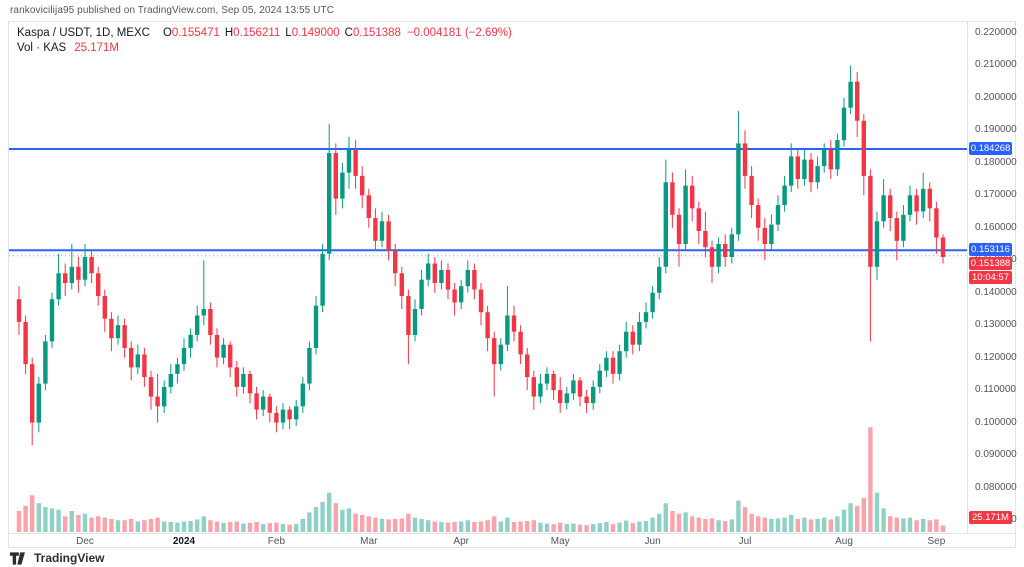  What do you see at coordinates (936, 541) in the screenshot?
I see `time-scale-label: Sep` at bounding box center [936, 541].